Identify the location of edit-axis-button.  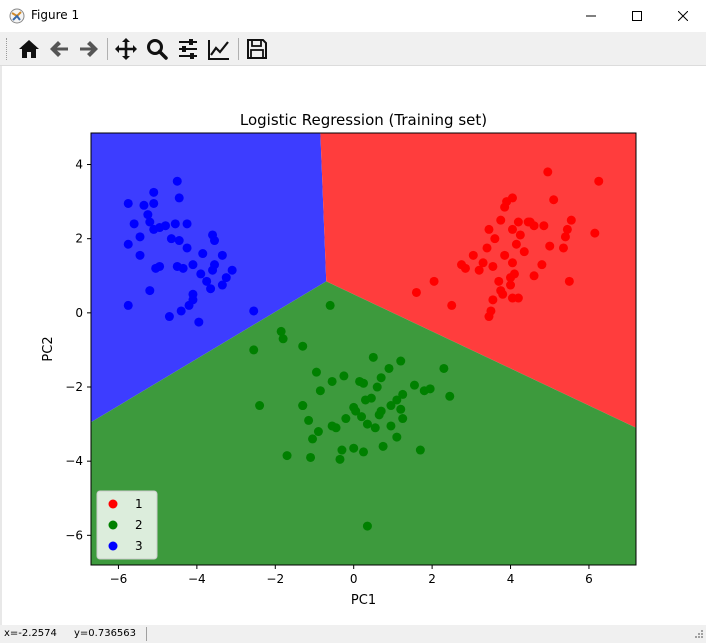
(219, 49).